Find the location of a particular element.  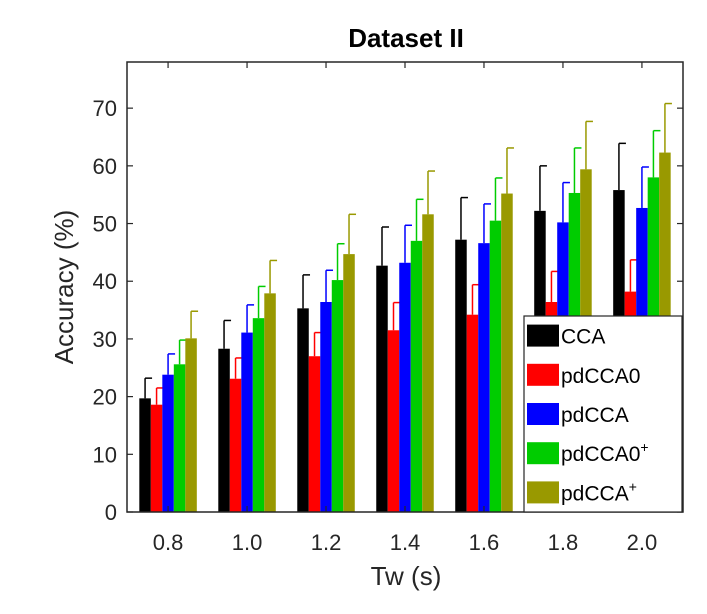

x-axis-label: Tw (s) is located at coordinates (406, 576).